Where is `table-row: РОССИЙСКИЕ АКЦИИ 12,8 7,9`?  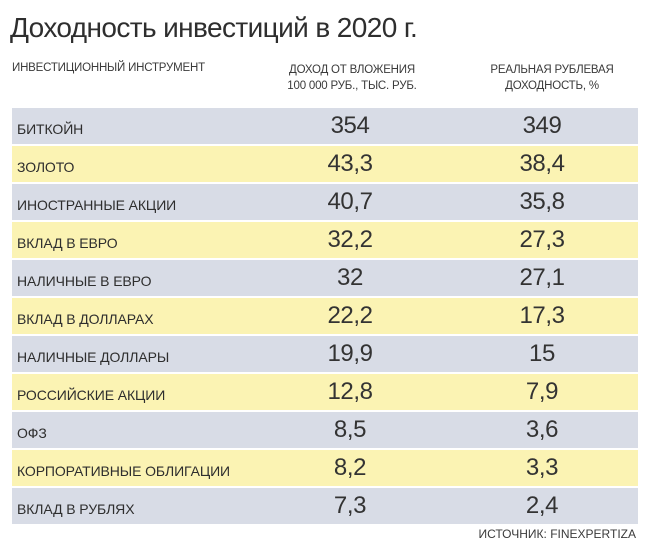
table-row: РОССИЙСКИЕ АКЦИИ 12,8 7,9 is located at coordinates (325, 392).